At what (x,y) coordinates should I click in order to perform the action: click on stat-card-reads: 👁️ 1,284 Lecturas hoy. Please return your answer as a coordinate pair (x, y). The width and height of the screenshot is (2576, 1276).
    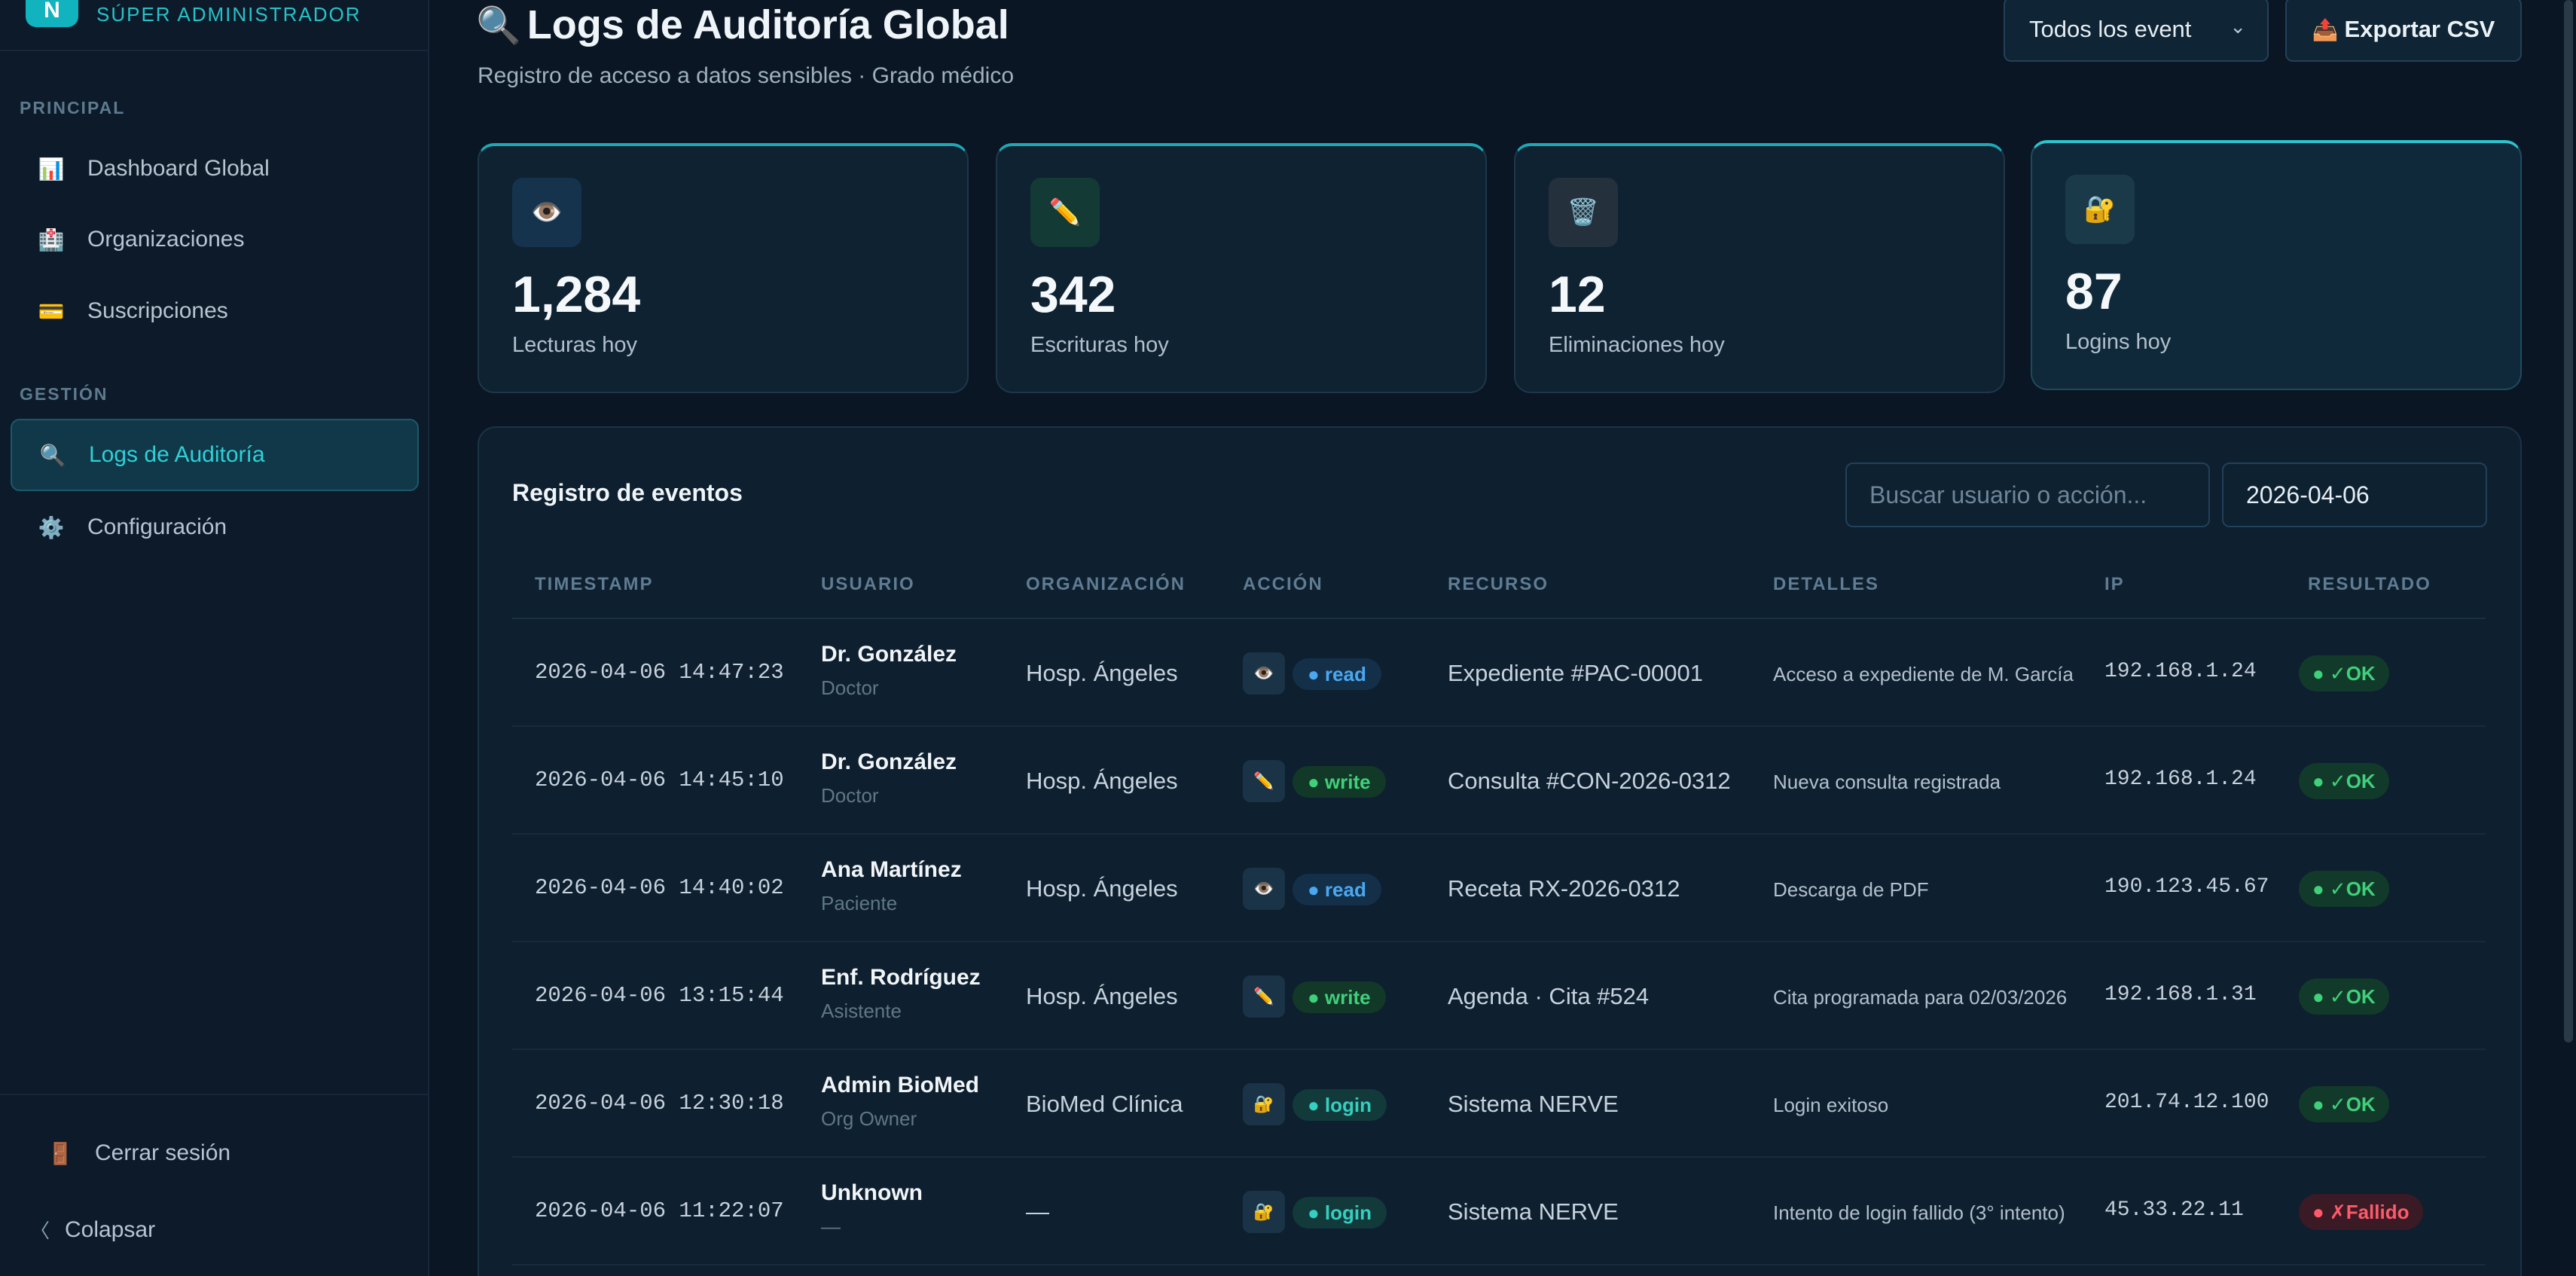
    Looking at the image, I should click on (724, 268).